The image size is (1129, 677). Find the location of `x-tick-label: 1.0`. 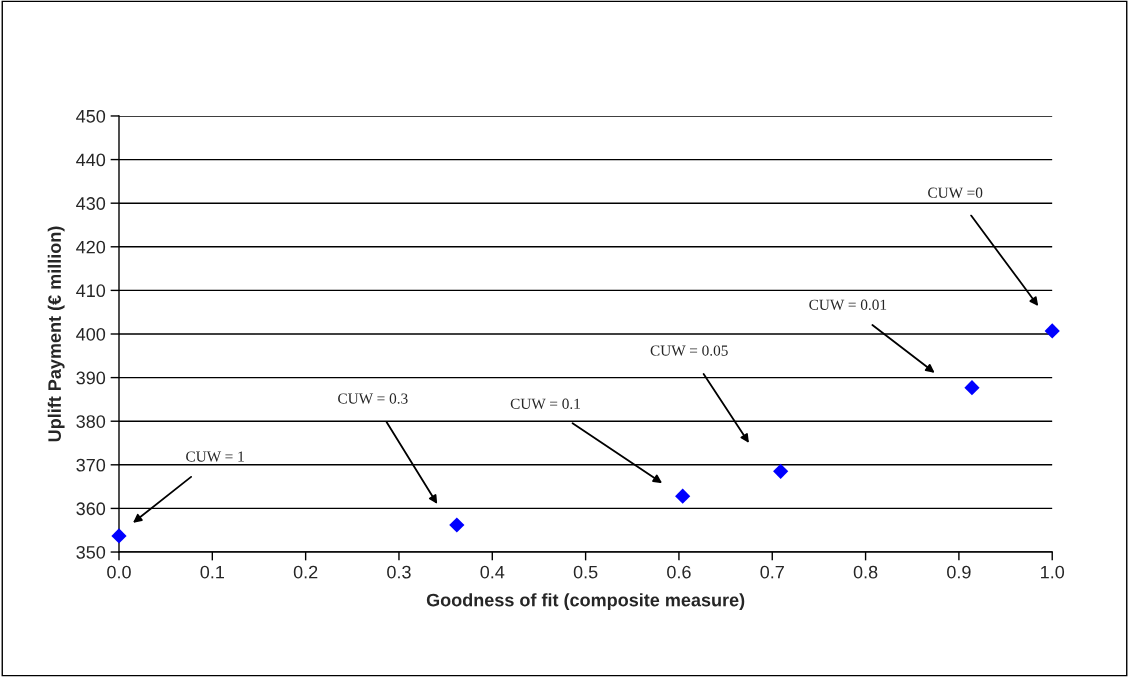

x-tick-label: 1.0 is located at coordinates (1053, 572).